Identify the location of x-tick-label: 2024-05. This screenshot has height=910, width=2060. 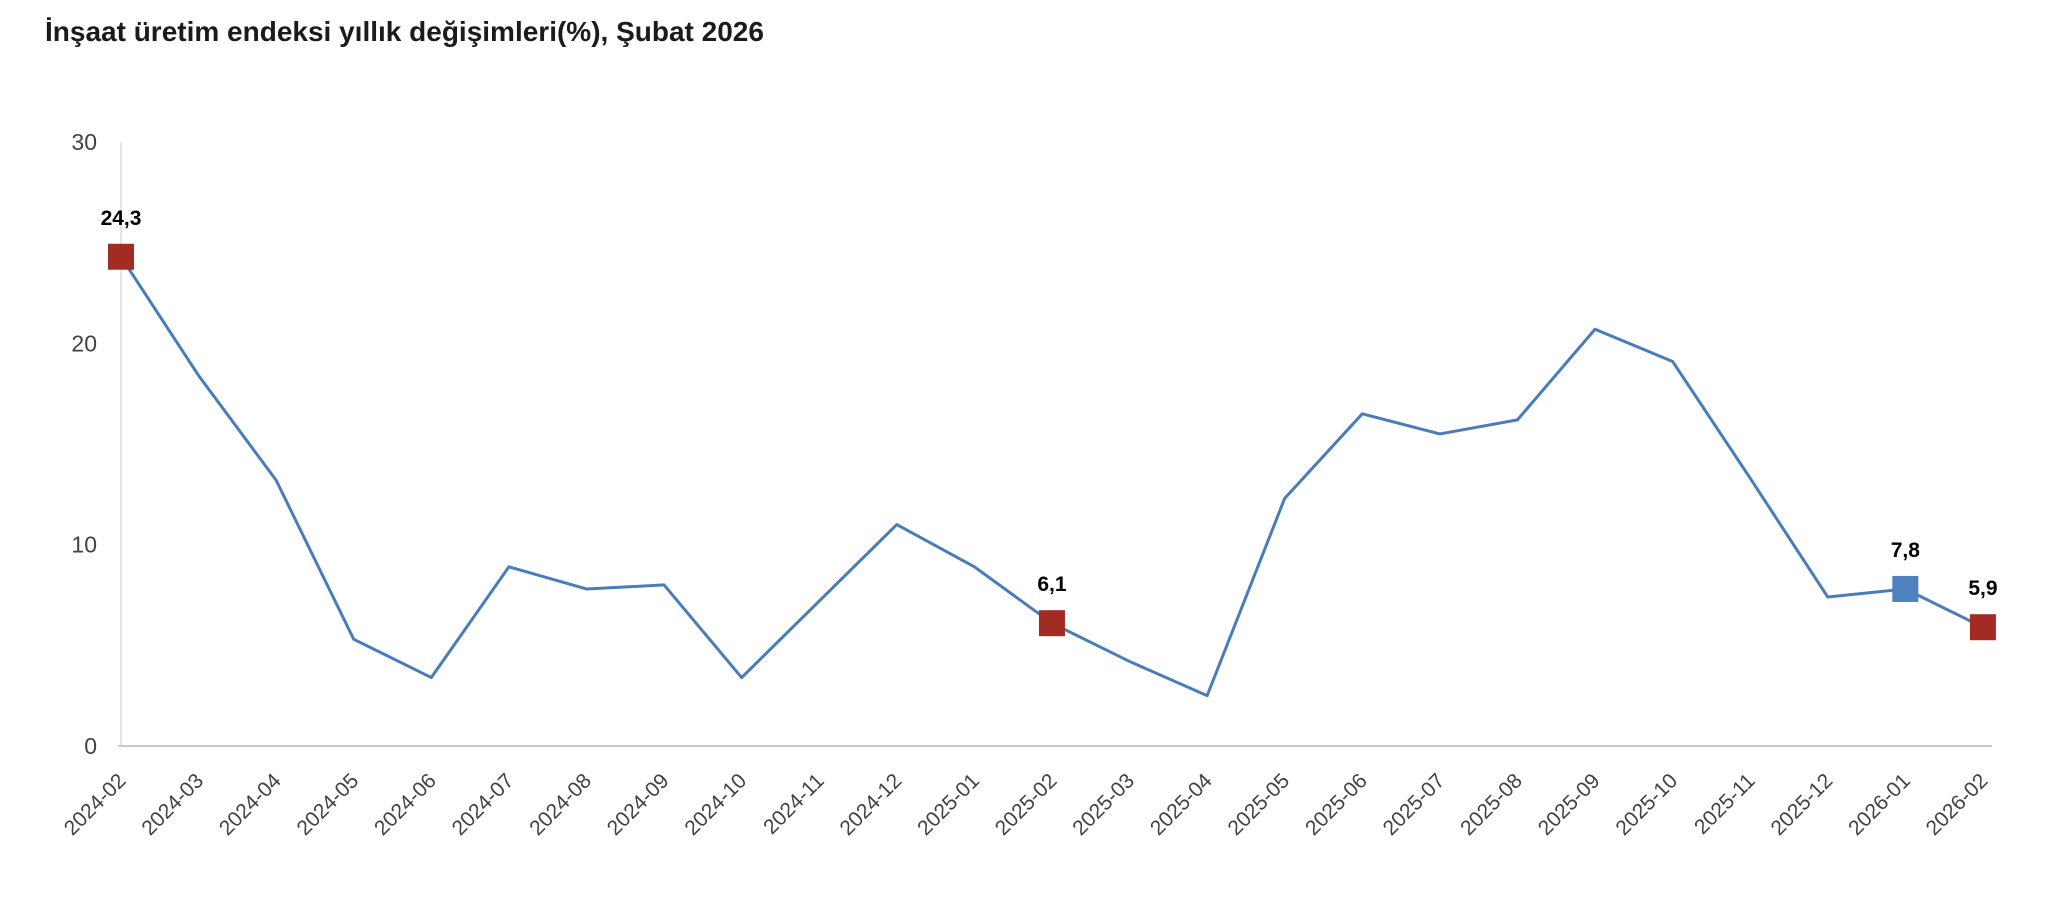
(328, 804).